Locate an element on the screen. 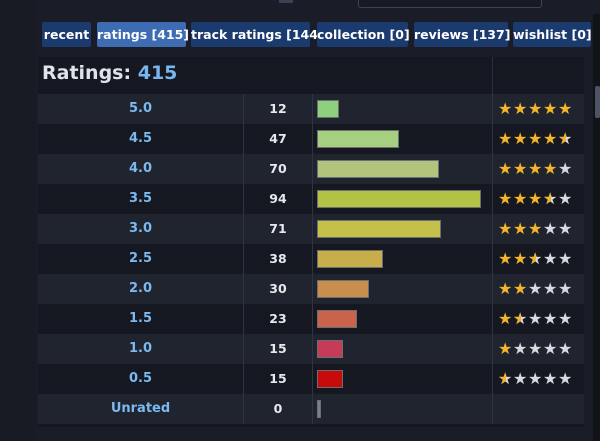 The height and width of the screenshot is (441, 600). rating-count: 38 is located at coordinates (278, 258).